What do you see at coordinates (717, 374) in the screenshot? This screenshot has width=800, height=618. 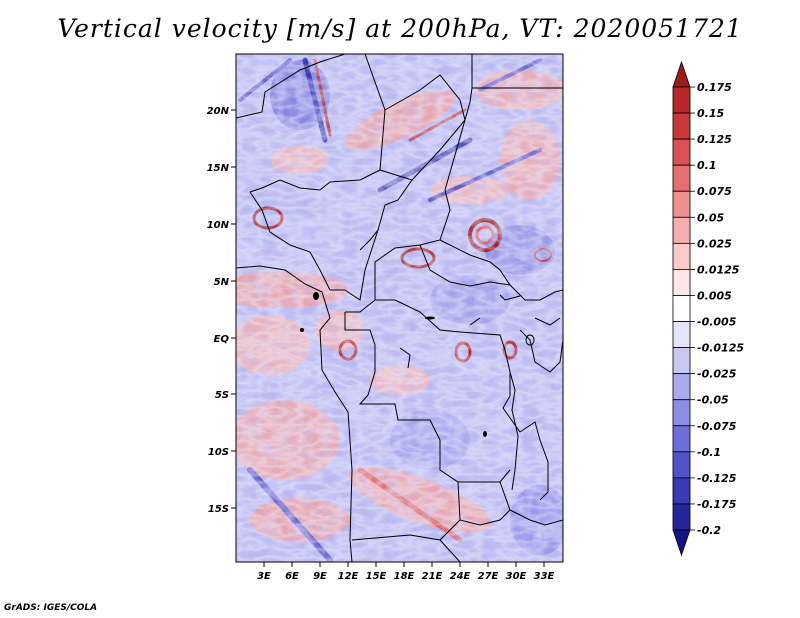 I see `colorbar-label: -0.025` at bounding box center [717, 374].